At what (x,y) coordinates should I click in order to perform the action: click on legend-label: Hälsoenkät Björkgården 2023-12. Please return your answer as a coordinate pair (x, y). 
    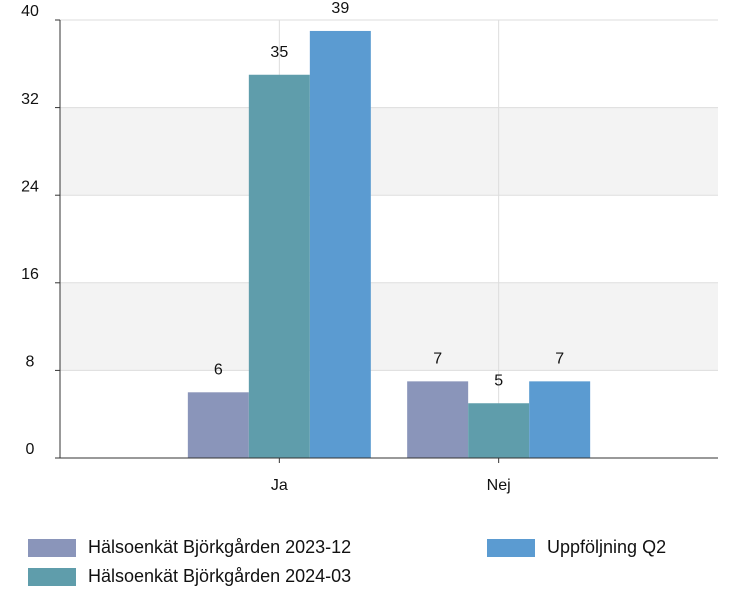
    Looking at the image, I should click on (219, 547).